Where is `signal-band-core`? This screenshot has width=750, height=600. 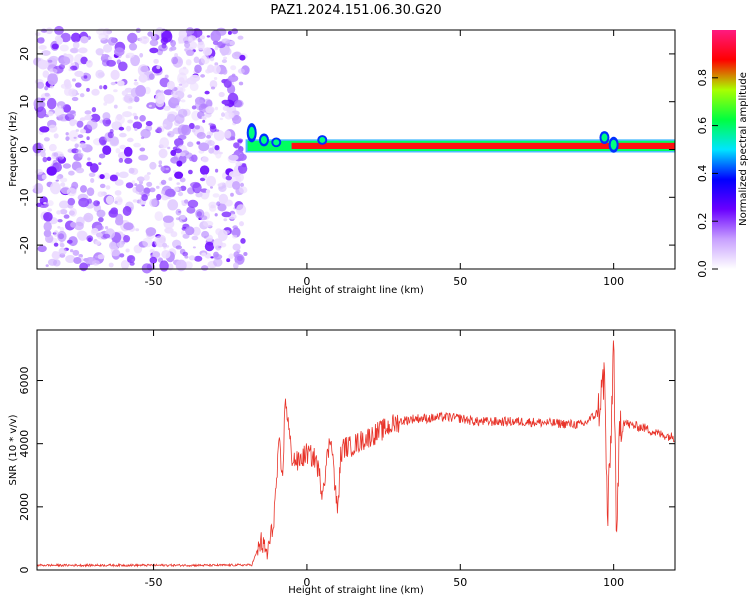
signal-band-core is located at coordinates (483, 145).